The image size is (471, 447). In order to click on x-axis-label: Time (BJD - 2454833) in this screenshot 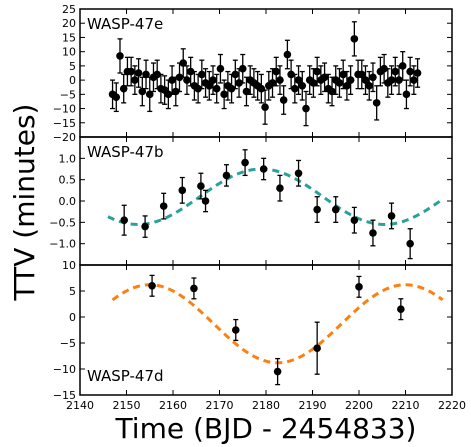, I will do `click(266, 428)`.